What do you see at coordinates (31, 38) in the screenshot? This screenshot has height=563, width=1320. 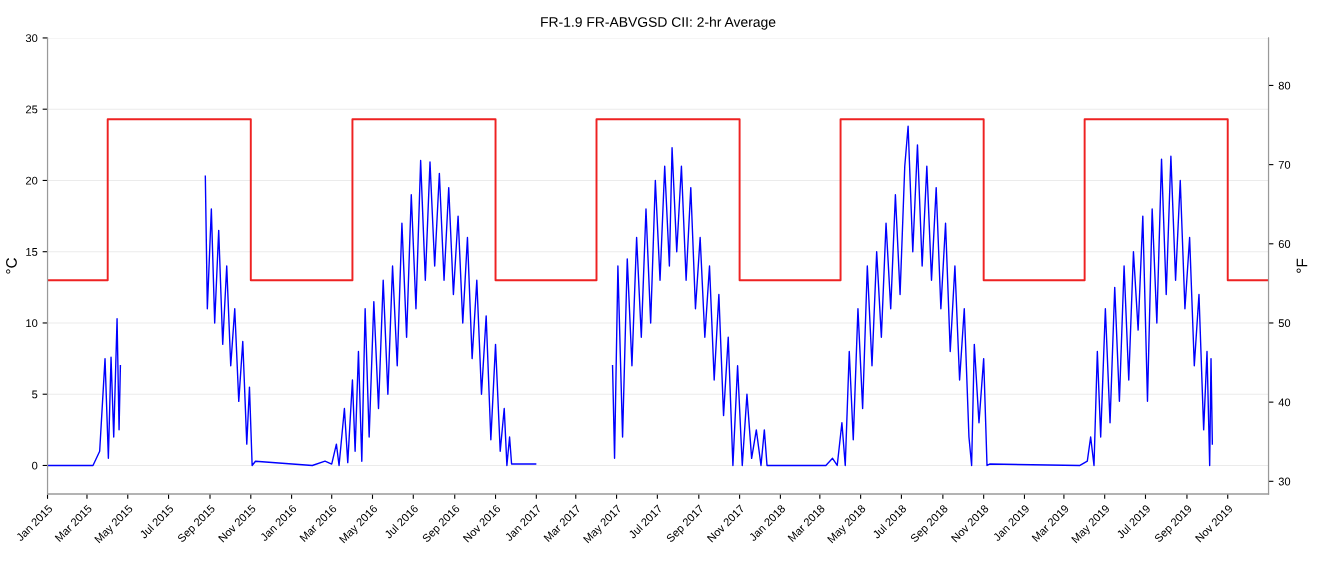 I see `y-tick-label: 30` at bounding box center [31, 38].